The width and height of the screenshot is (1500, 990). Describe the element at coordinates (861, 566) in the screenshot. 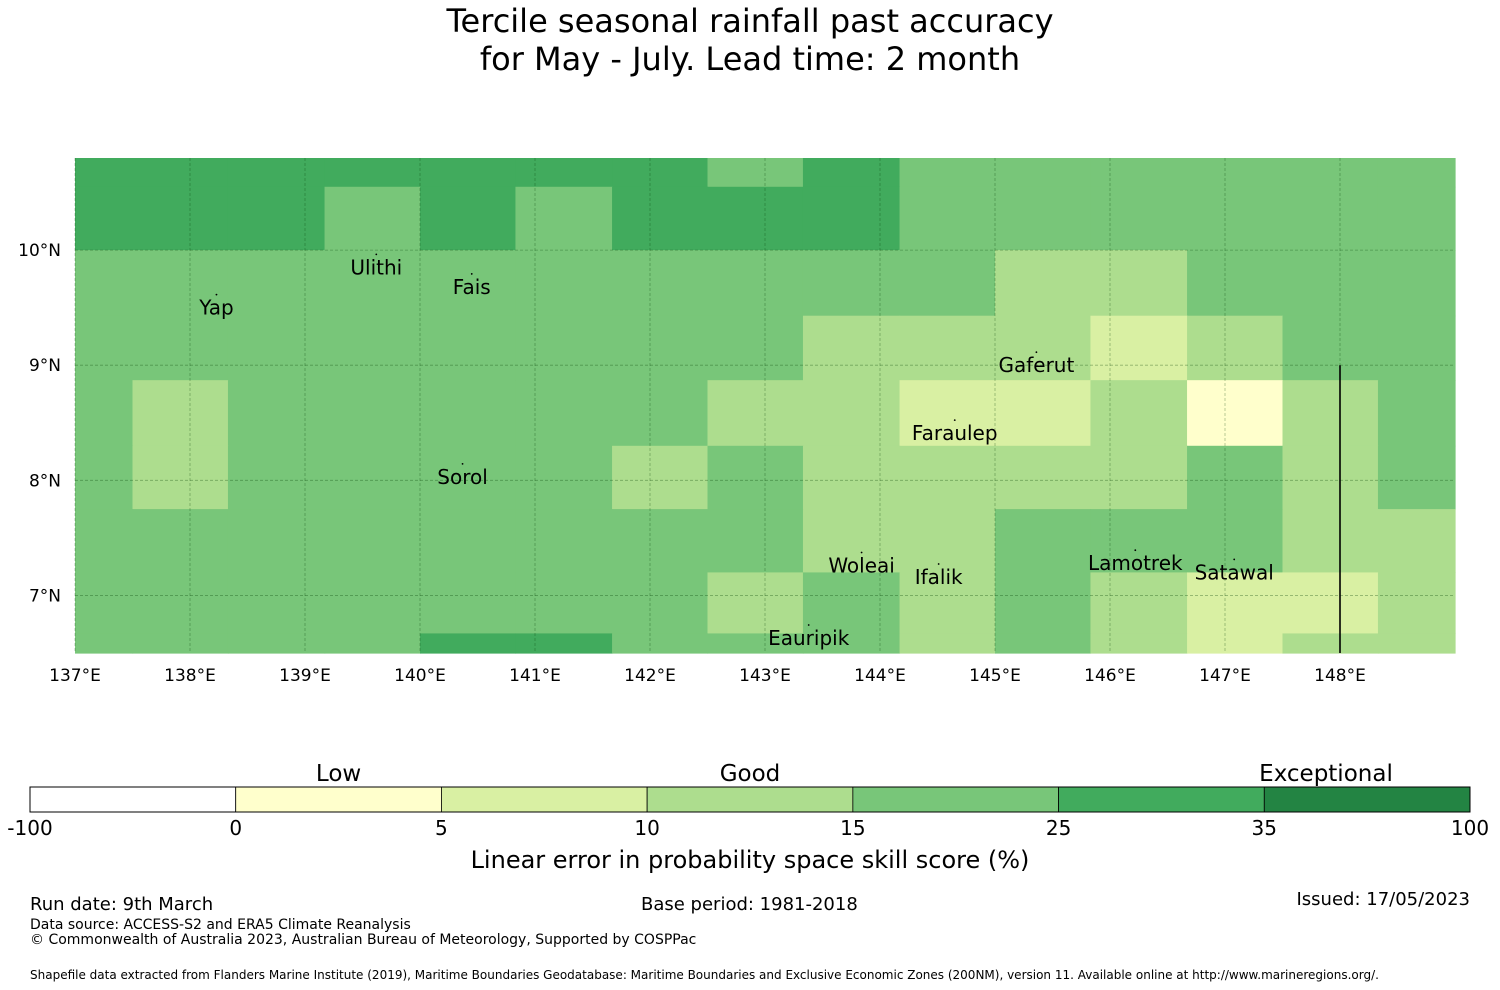

I see `island-label: Woleai` at that location.